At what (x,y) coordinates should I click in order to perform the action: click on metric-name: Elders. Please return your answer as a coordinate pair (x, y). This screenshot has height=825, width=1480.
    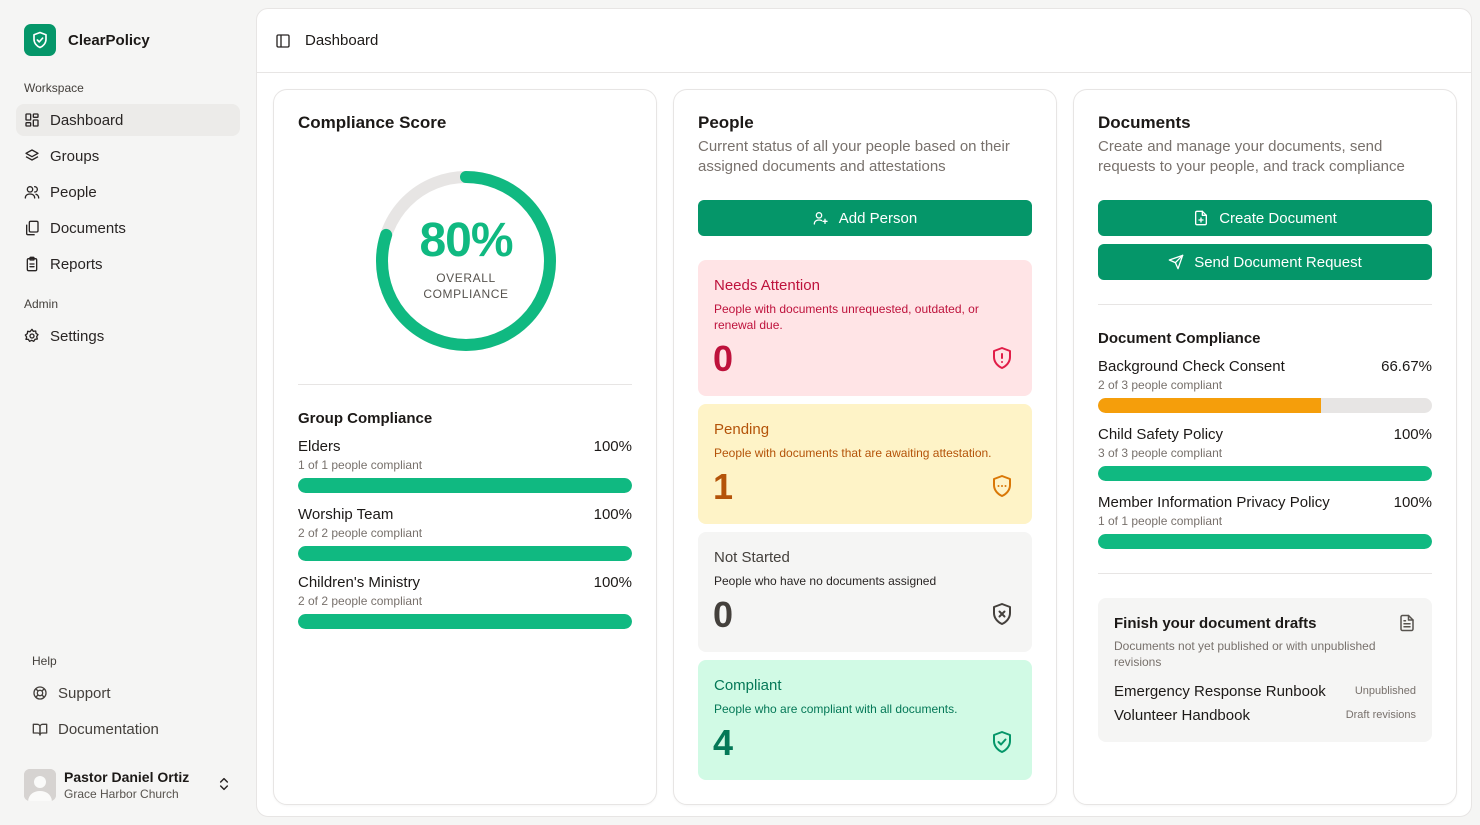
    Looking at the image, I should click on (319, 446).